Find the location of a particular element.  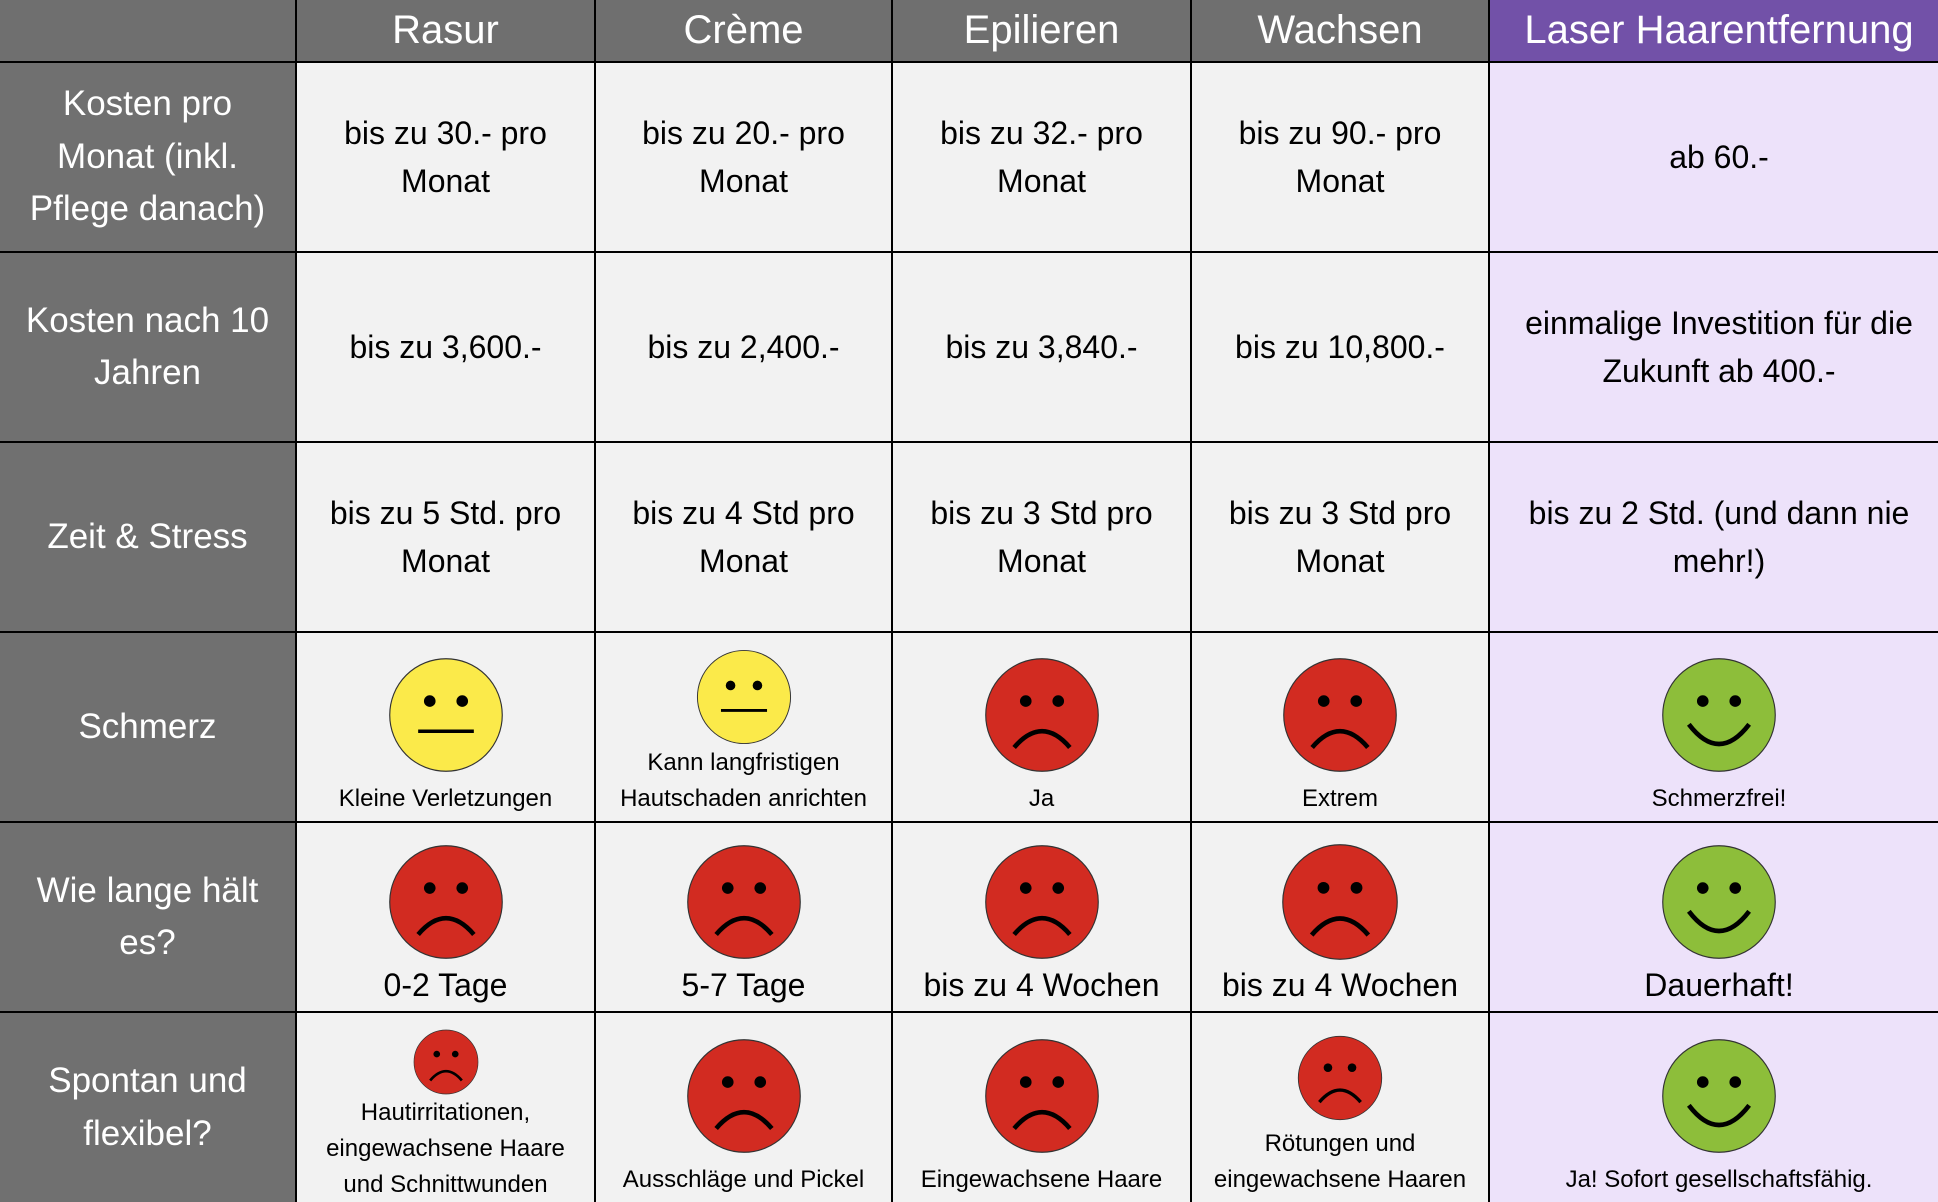

column-header-4: Wachsen is located at coordinates (1340, 30).